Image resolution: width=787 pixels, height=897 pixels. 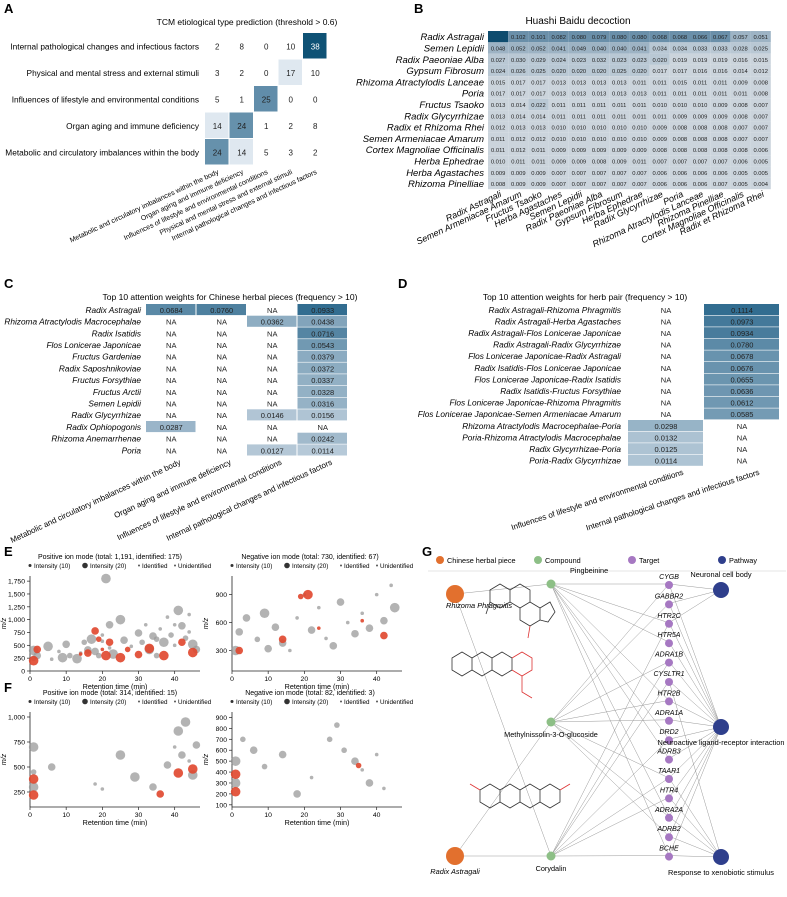 What do you see at coordinates (222, 794) in the screenshot?
I see `y-tick-label: 200` at bounding box center [222, 794].